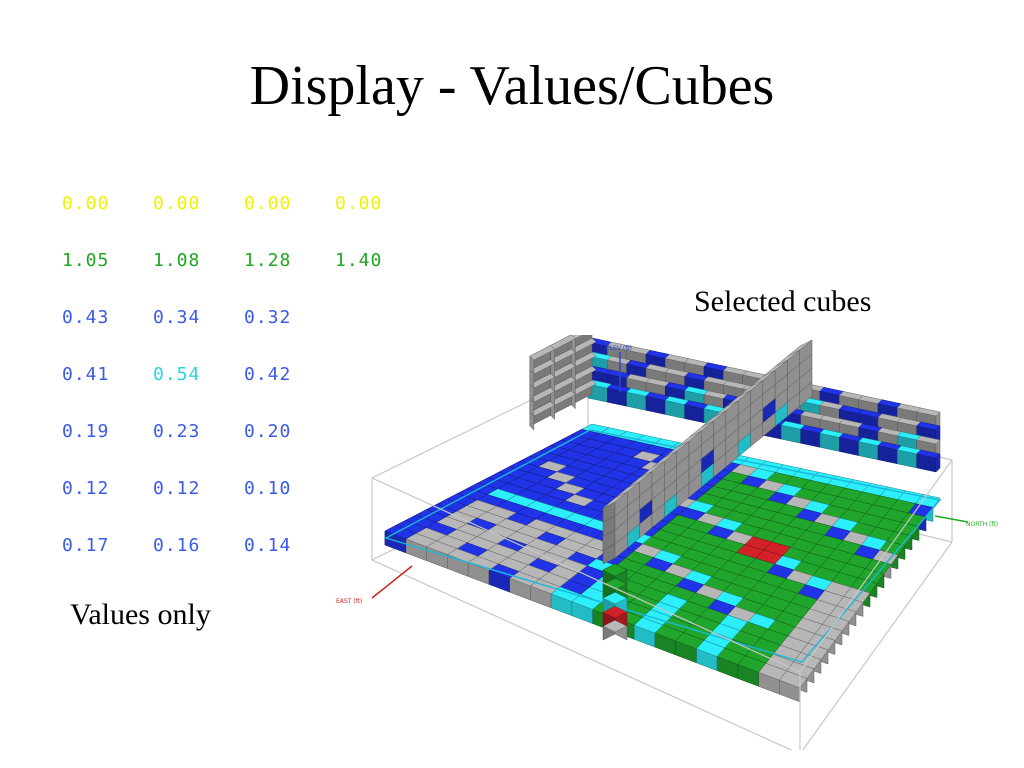  What do you see at coordinates (268, 431) in the screenshot?
I see `value-cell: 0.20` at bounding box center [268, 431].